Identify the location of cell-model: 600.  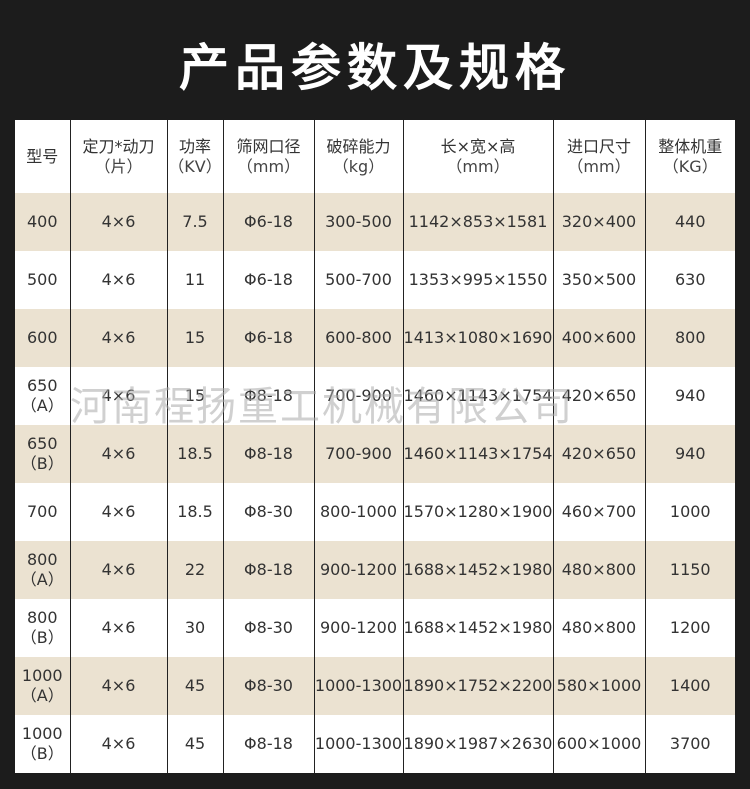
(43, 338).